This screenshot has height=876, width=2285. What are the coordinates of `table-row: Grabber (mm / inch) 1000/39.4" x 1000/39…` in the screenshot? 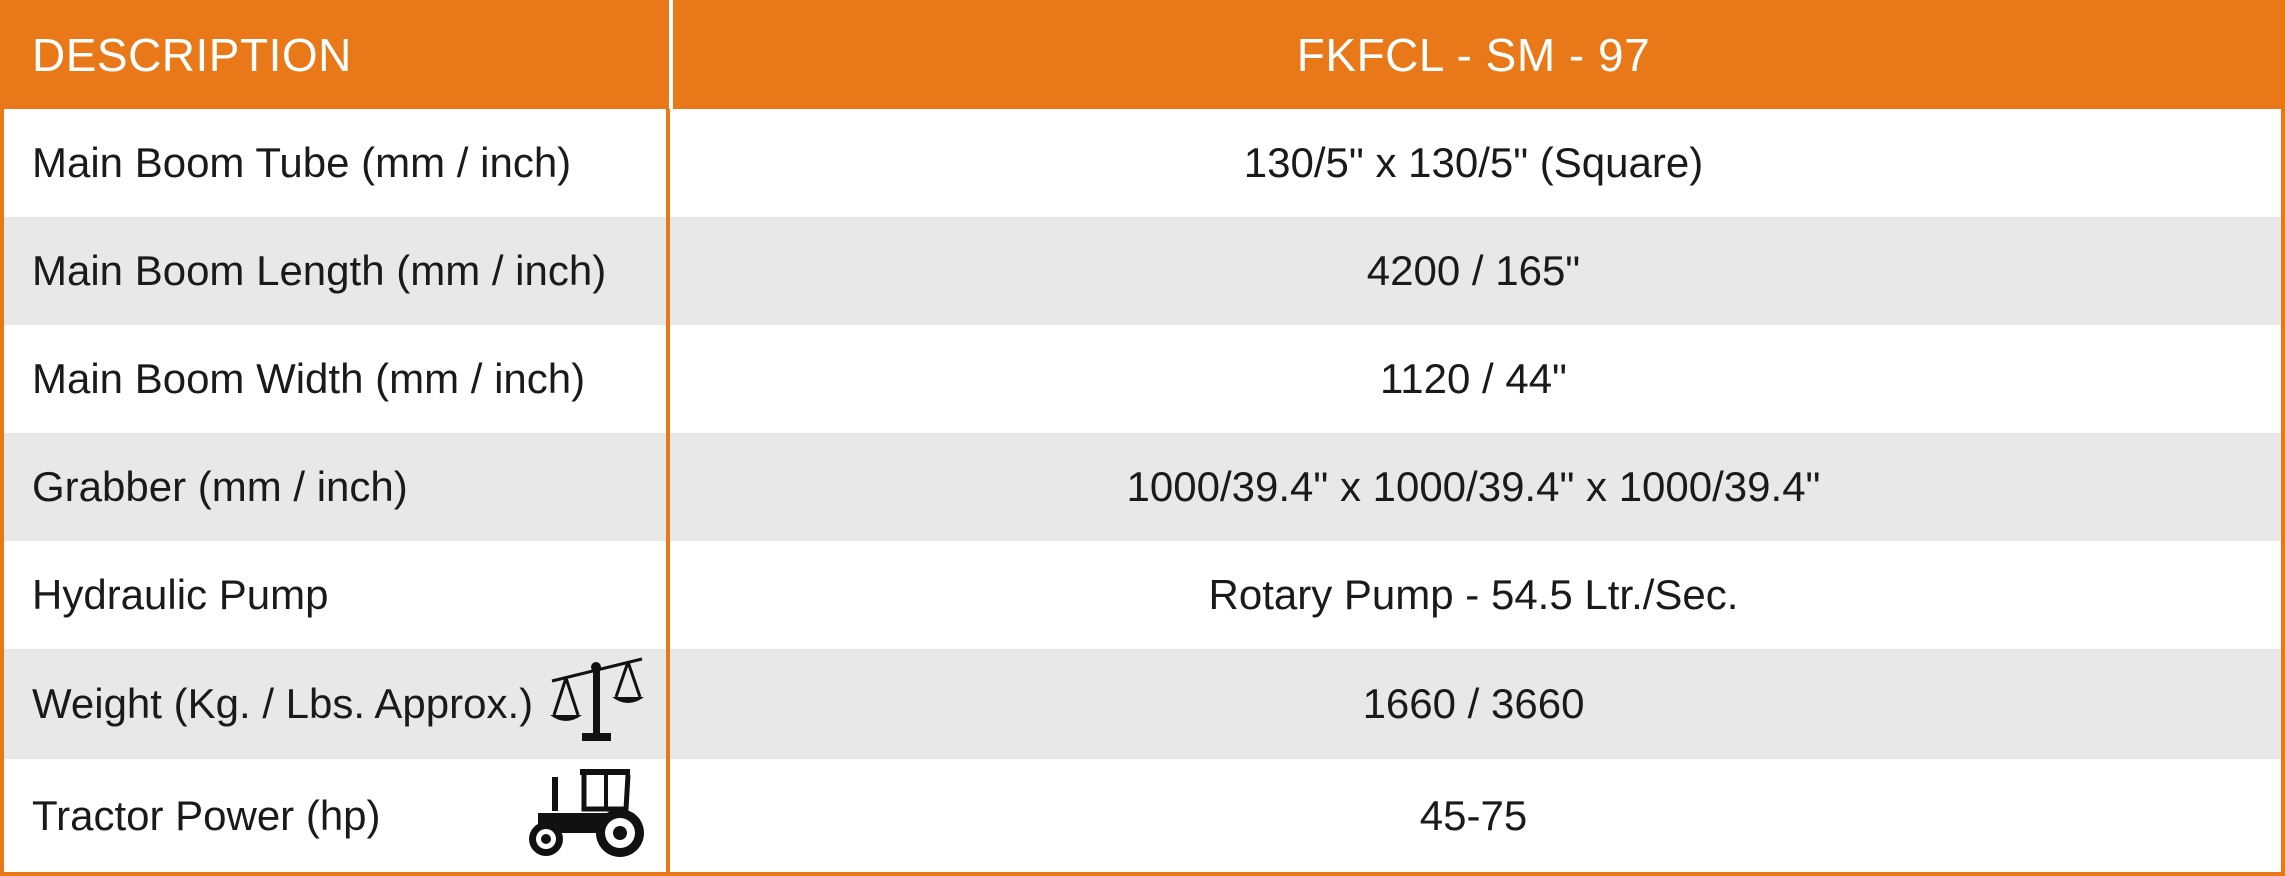 It's located at (1142, 487).